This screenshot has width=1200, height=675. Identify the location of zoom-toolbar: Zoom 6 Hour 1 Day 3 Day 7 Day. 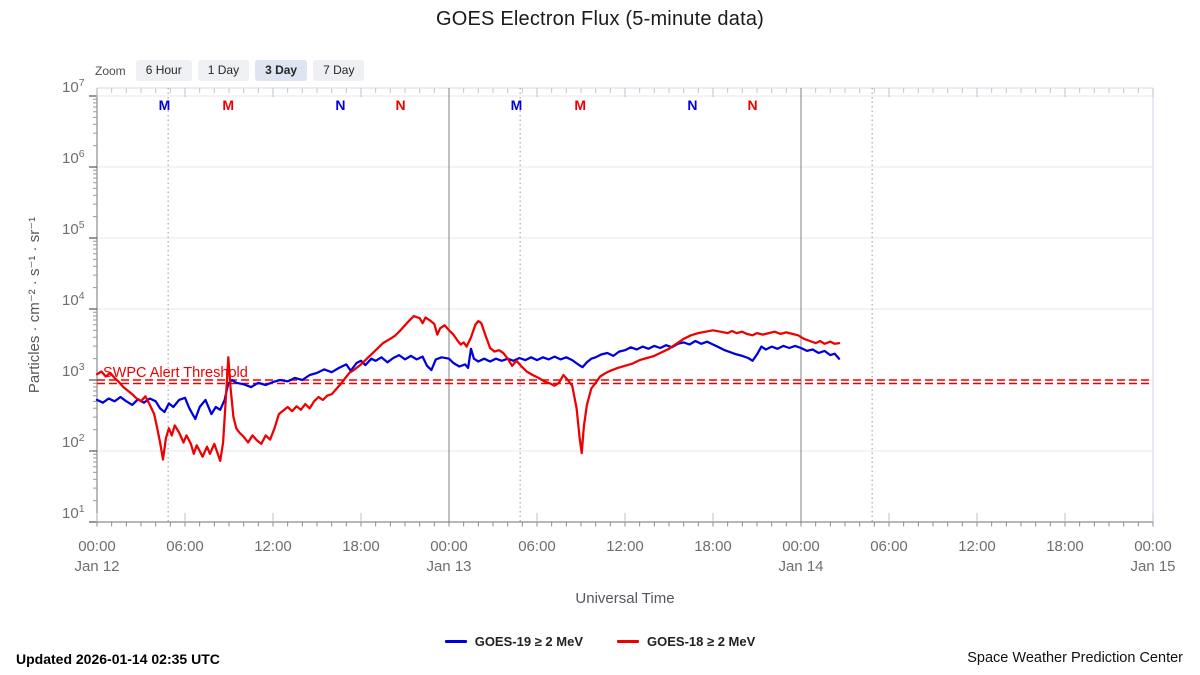
(230, 71).